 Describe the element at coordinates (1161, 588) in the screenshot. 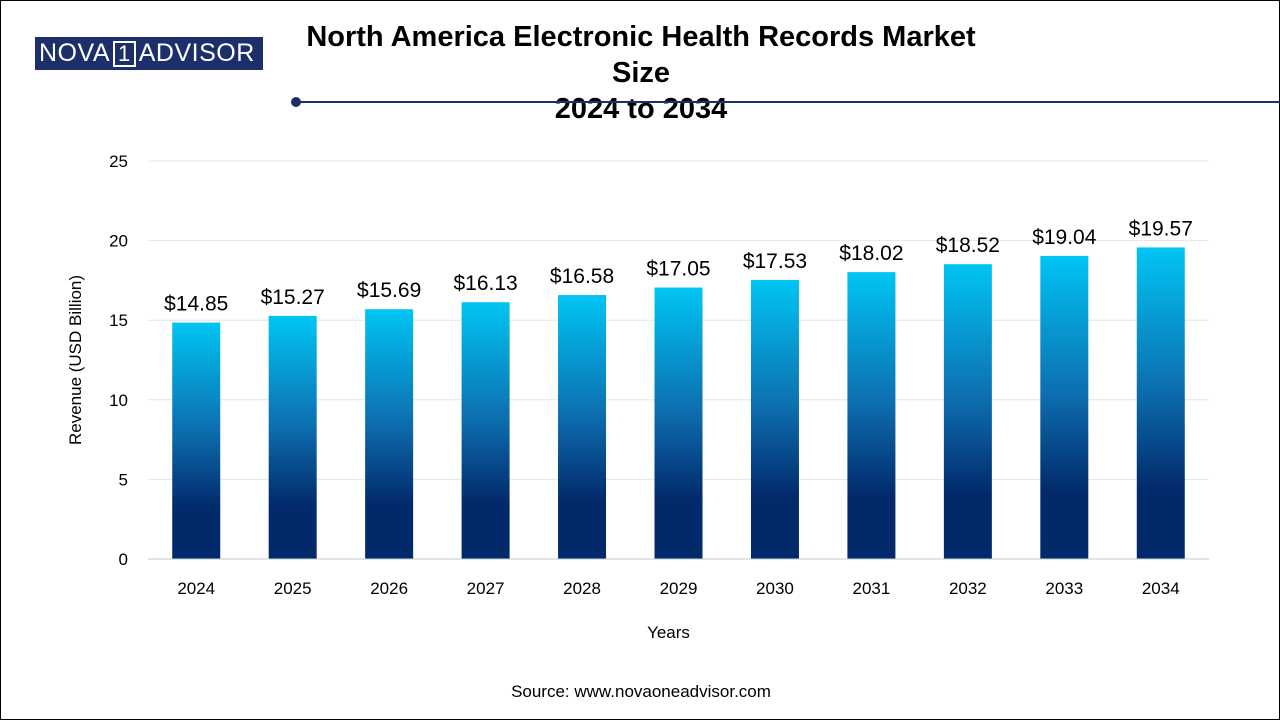

I see `x-tick-label: 2034` at that location.